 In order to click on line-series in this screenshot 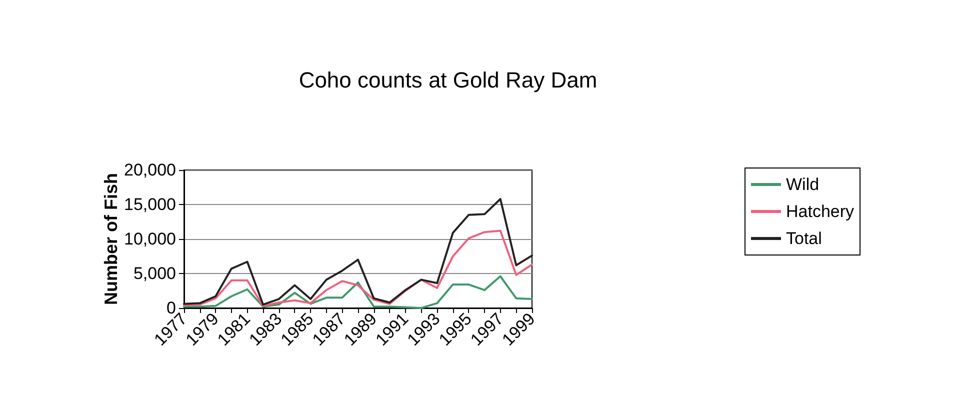, I will do `click(358, 252)`.